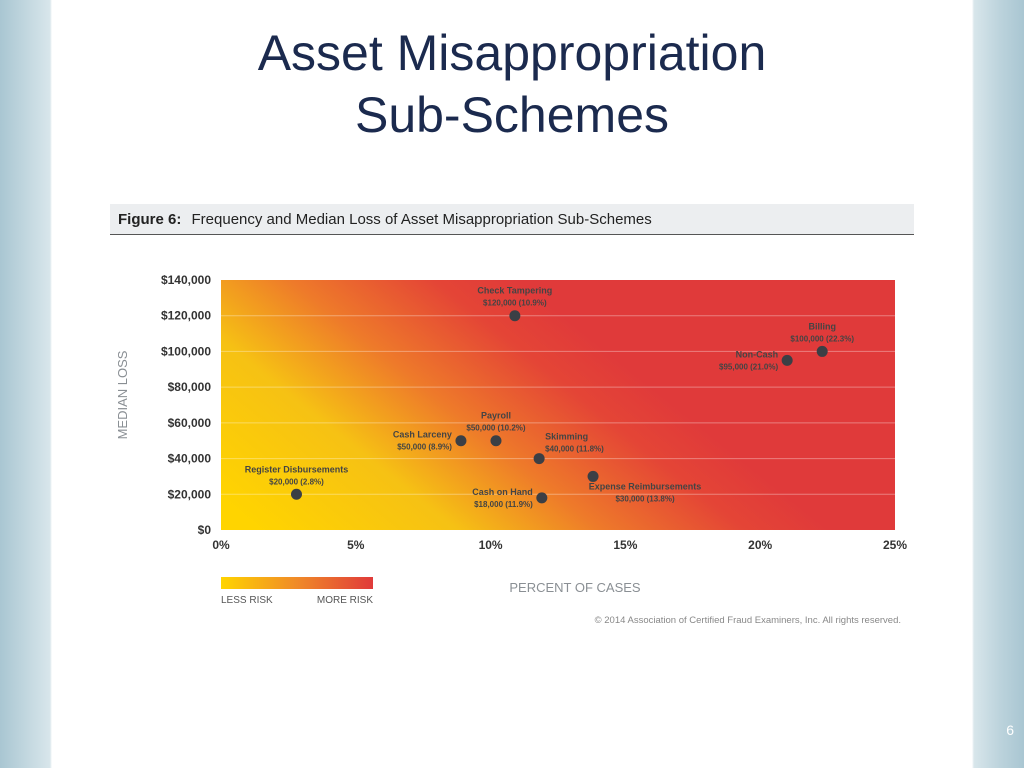 The width and height of the screenshot is (1024, 768). What do you see at coordinates (356, 545) in the screenshot?
I see `x-tick-label: 5%` at bounding box center [356, 545].